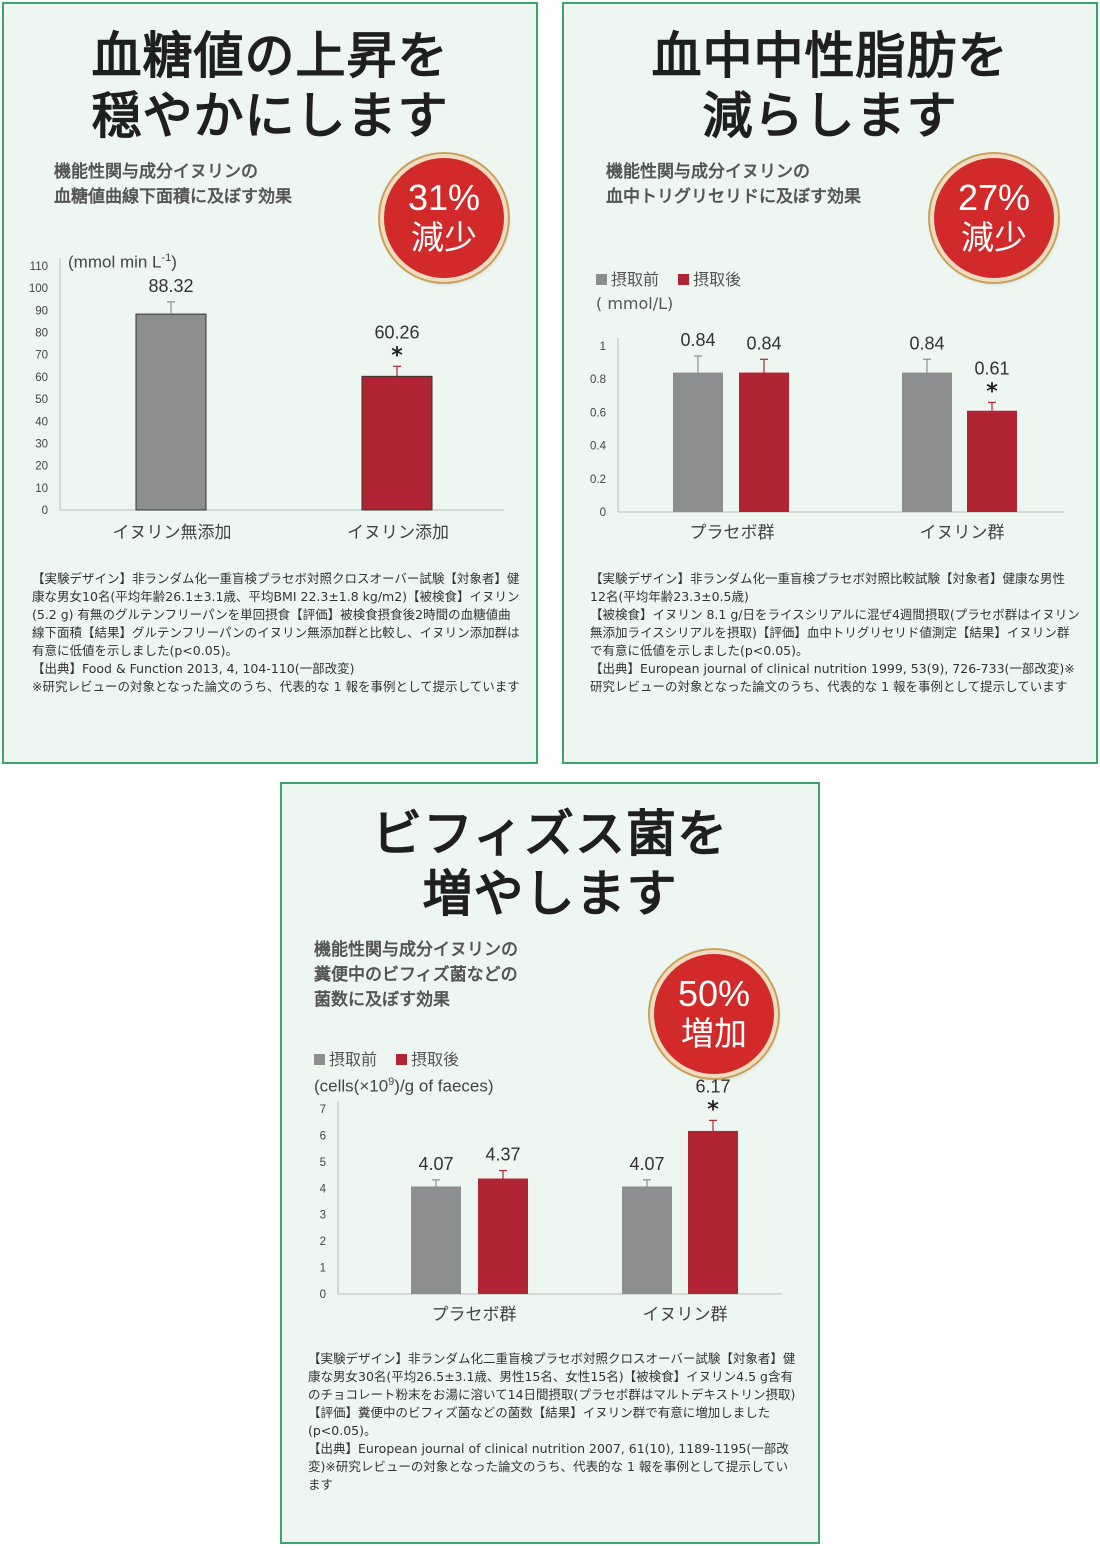 The width and height of the screenshot is (1100, 1548). What do you see at coordinates (41, 422) in the screenshot?
I see `y-tick-label: 40` at bounding box center [41, 422].